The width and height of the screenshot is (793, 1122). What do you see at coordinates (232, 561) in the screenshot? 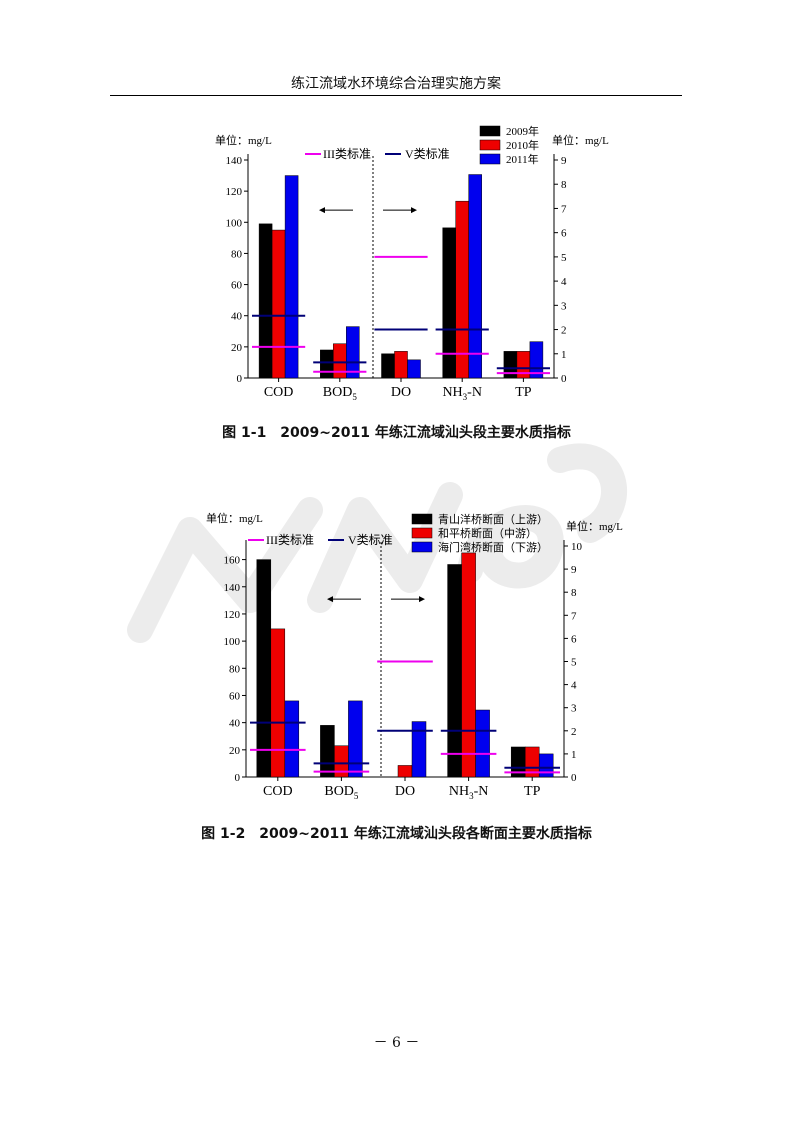
I see `left-tick-label: 160` at bounding box center [232, 561].